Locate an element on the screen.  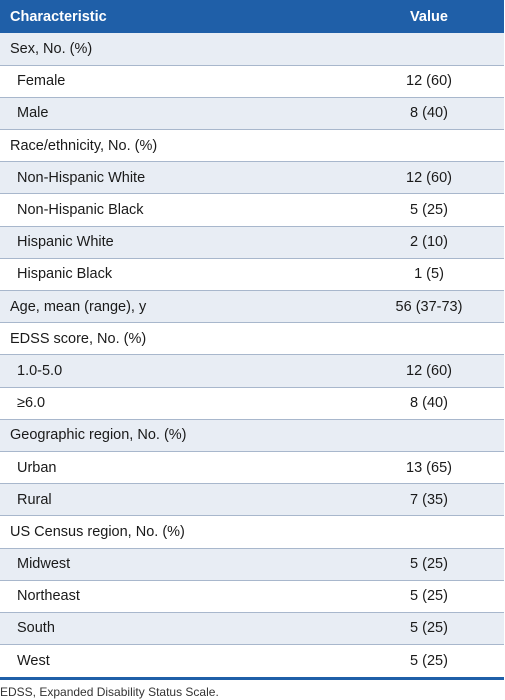
table-row: Urban 13 (65) is located at coordinates (252, 468).